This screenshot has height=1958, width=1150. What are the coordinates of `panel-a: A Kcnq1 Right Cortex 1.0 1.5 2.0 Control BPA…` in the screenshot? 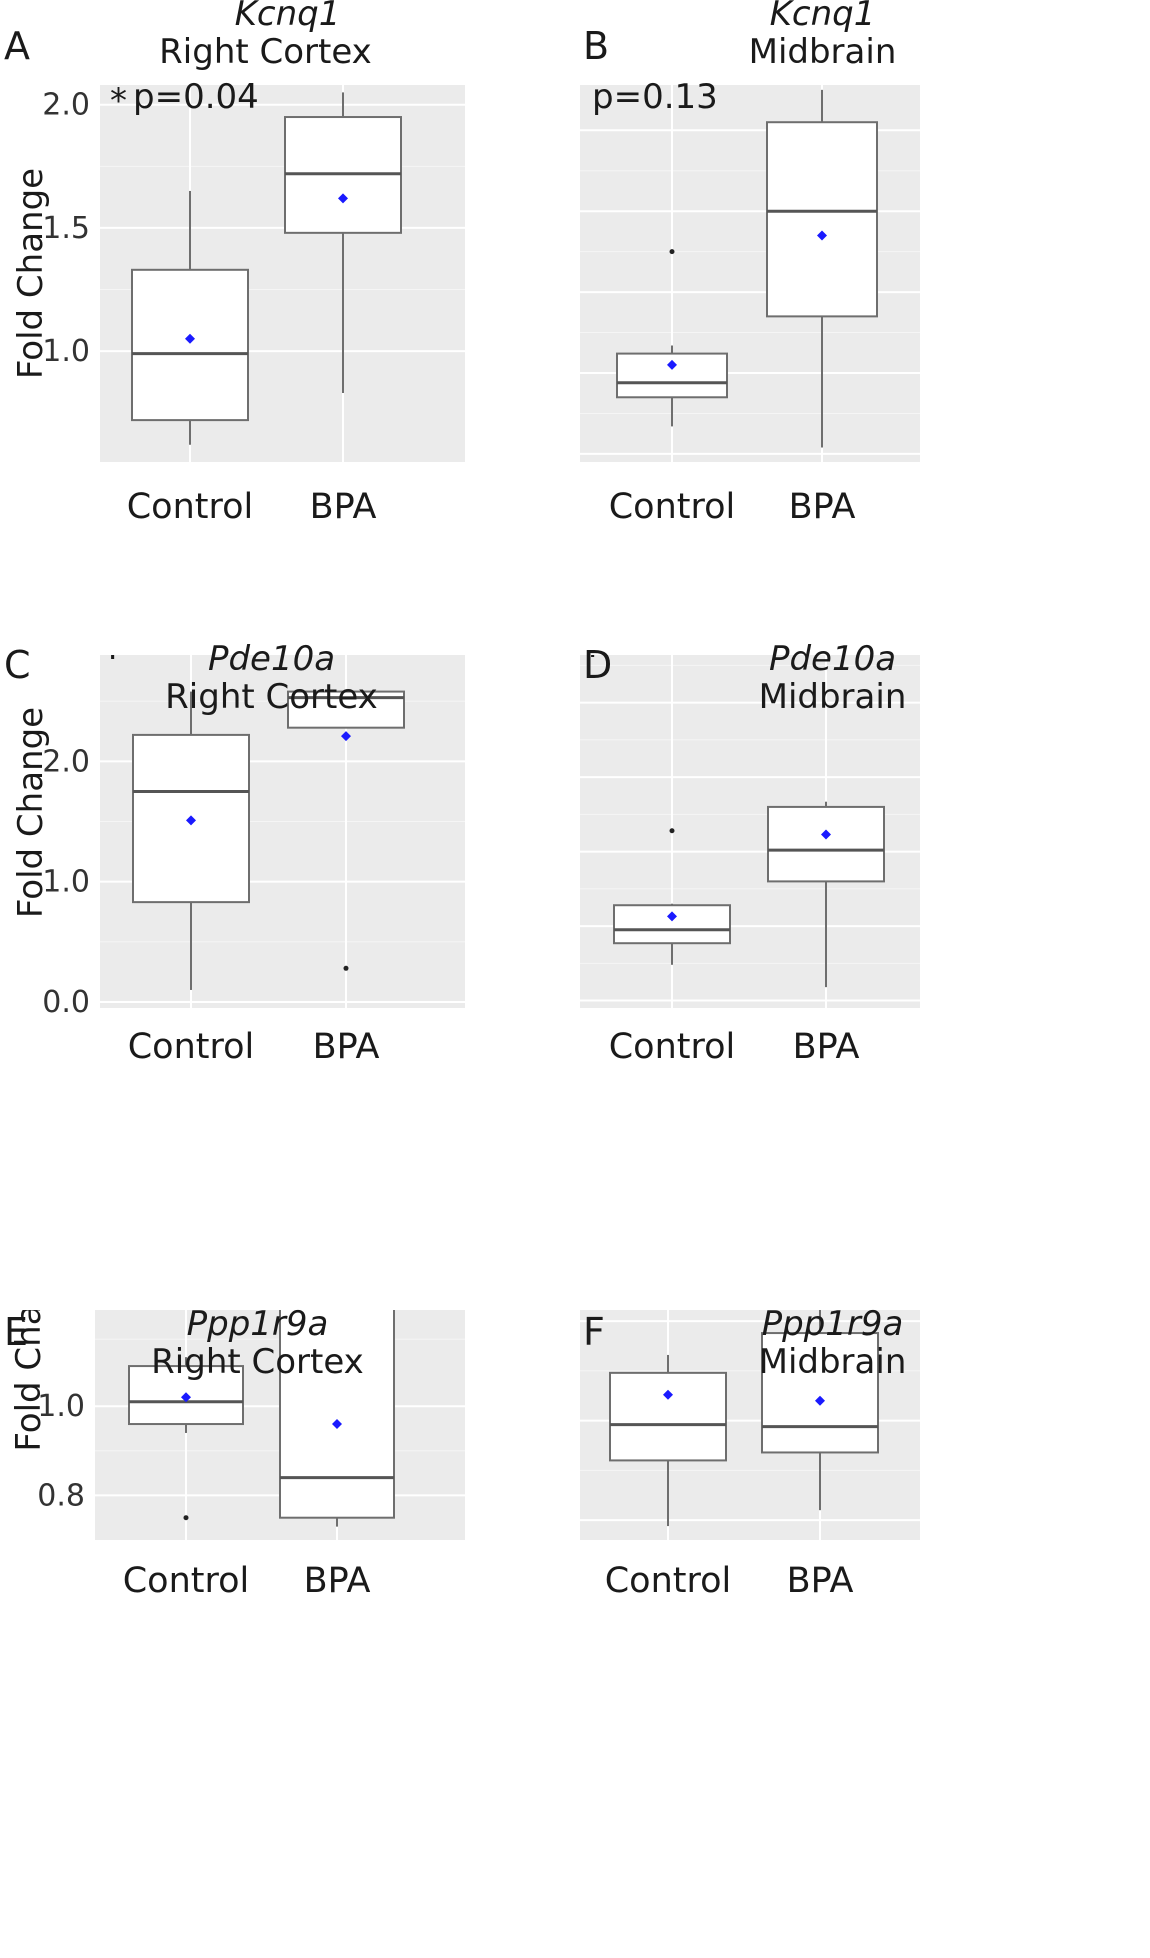 It's located at (287, 260).